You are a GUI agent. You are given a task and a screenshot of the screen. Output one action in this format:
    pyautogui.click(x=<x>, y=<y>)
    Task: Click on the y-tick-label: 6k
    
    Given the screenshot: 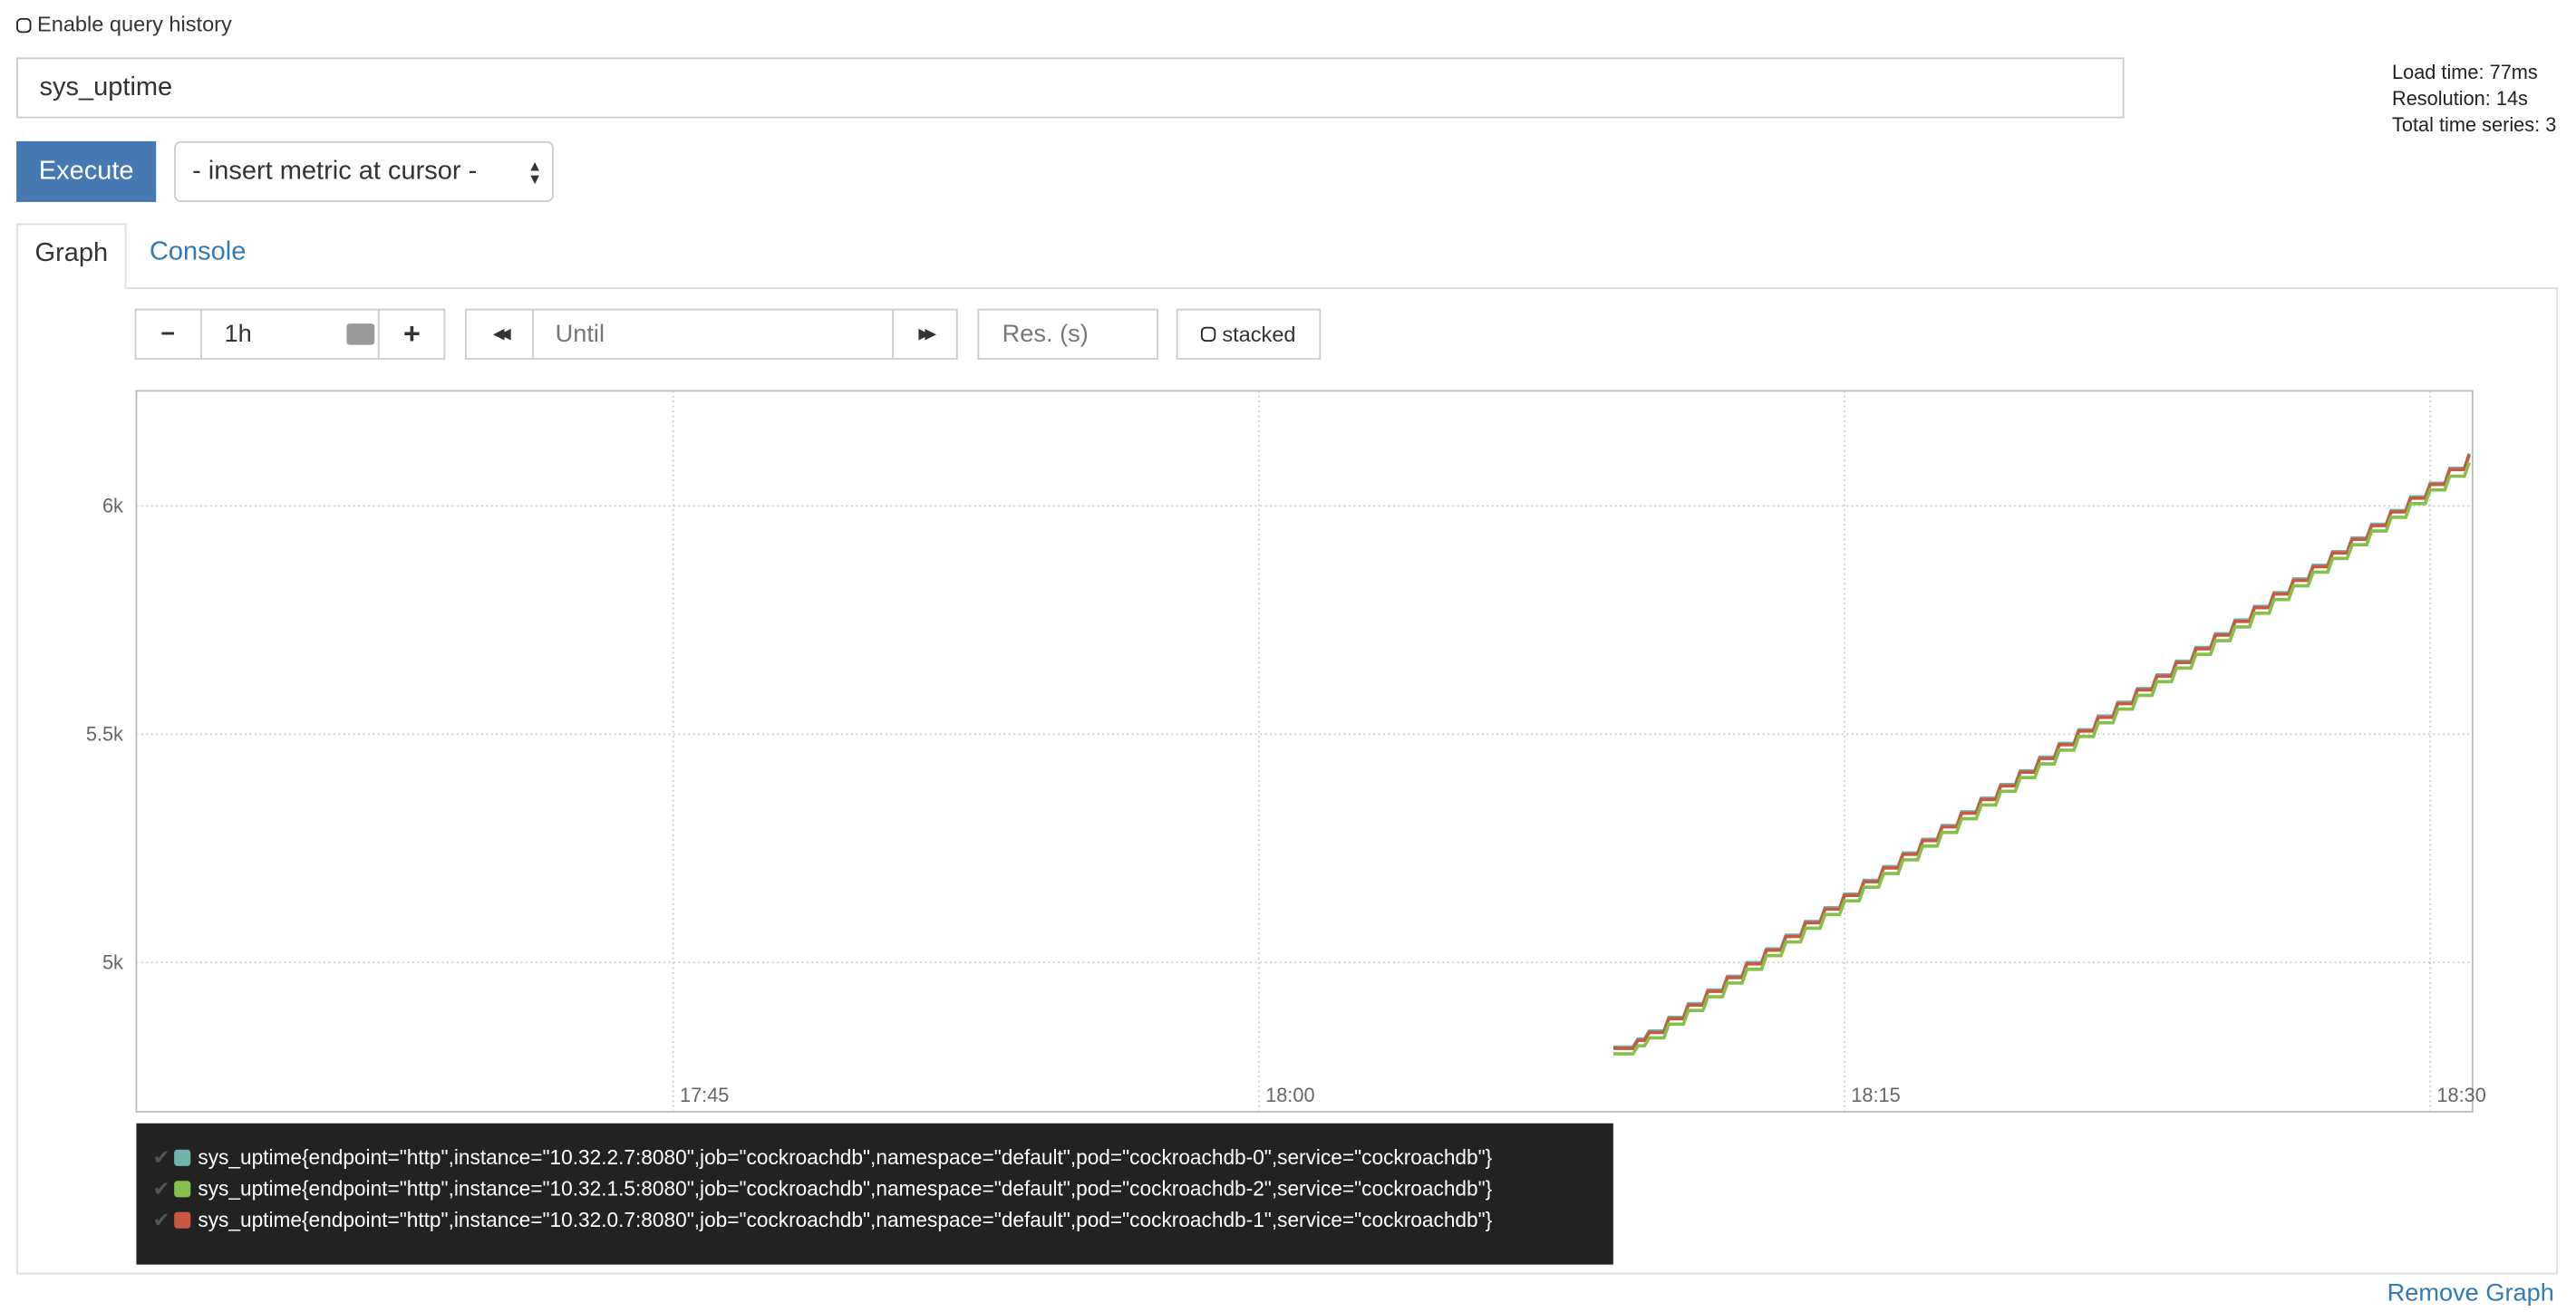 What is the action you would take?
    pyautogui.click(x=112, y=506)
    